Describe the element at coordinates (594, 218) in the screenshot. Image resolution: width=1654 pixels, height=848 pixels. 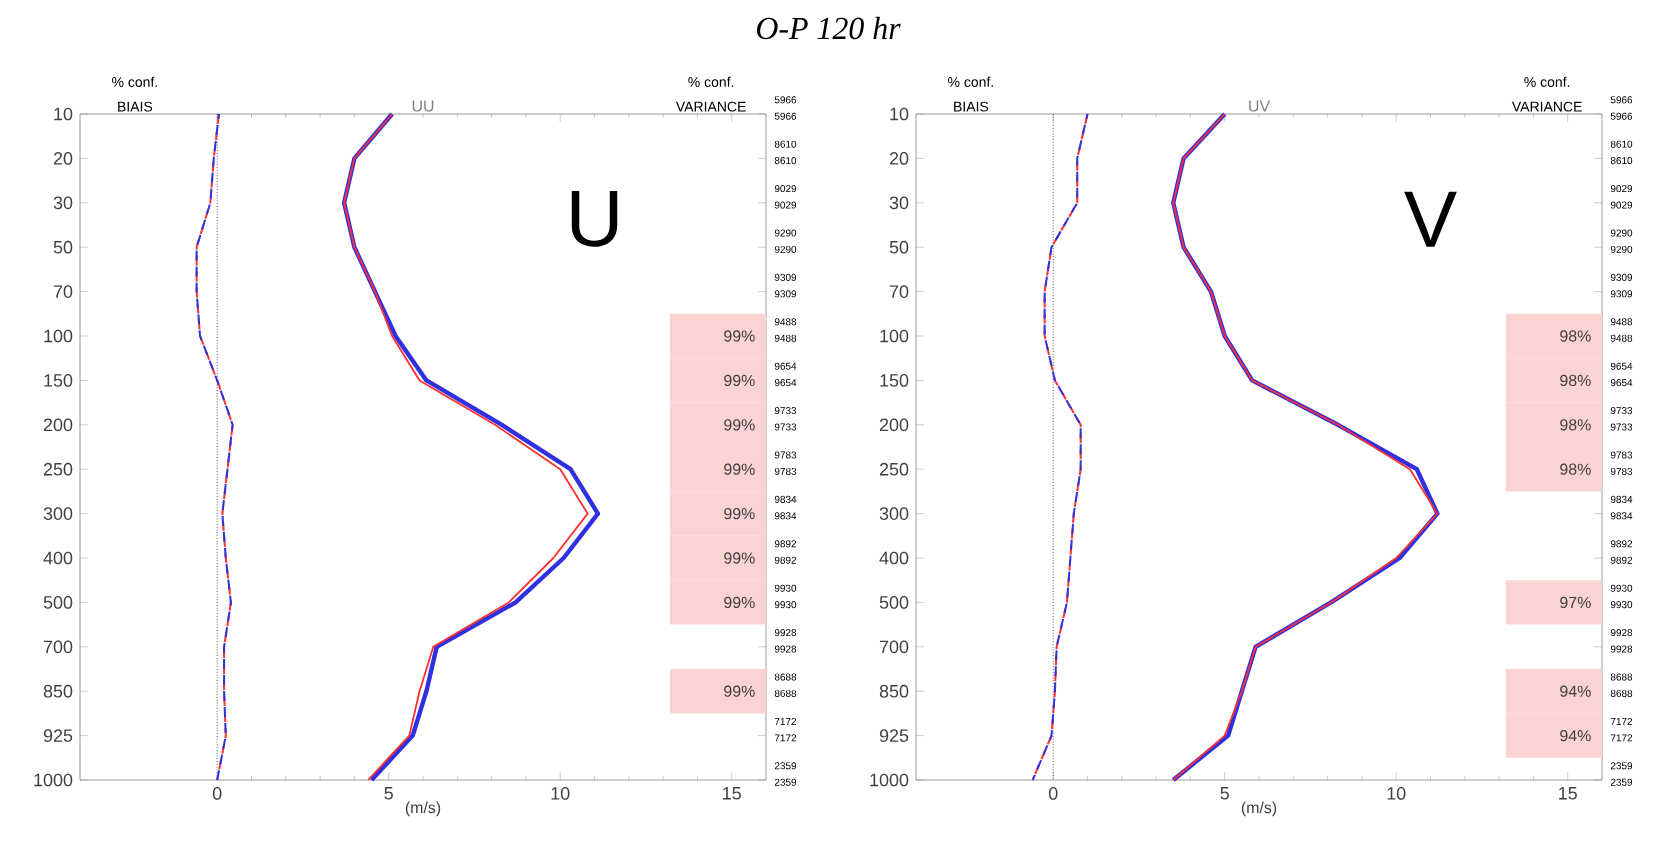
I see `annotation: U` at that location.